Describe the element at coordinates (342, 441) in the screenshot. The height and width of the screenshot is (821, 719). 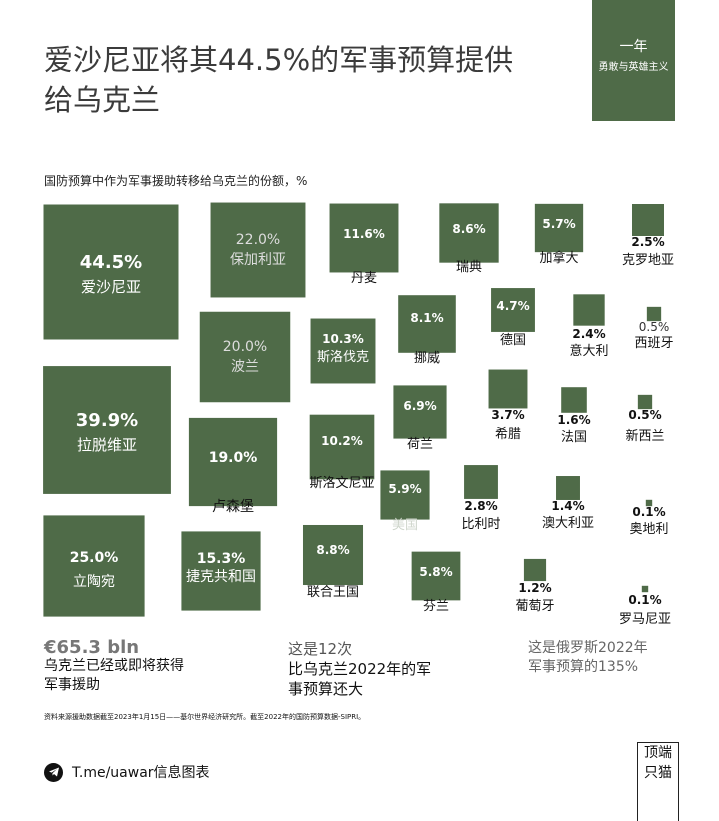
I see `value-label: 10.2%` at that location.